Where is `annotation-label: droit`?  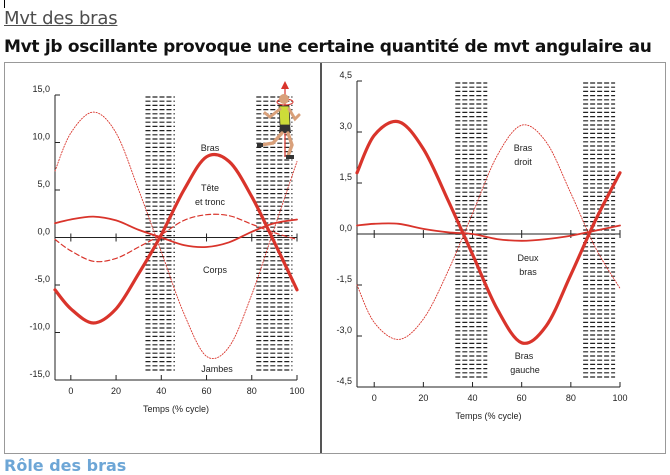 annotation-label: droit is located at coordinates (523, 162).